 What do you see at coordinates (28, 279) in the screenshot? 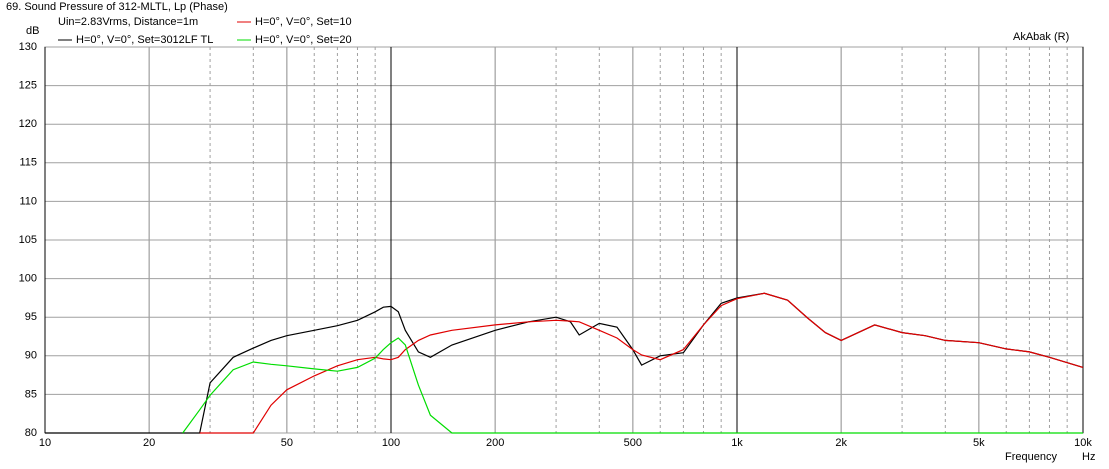
I see `y-tick-label: 100` at bounding box center [28, 279].